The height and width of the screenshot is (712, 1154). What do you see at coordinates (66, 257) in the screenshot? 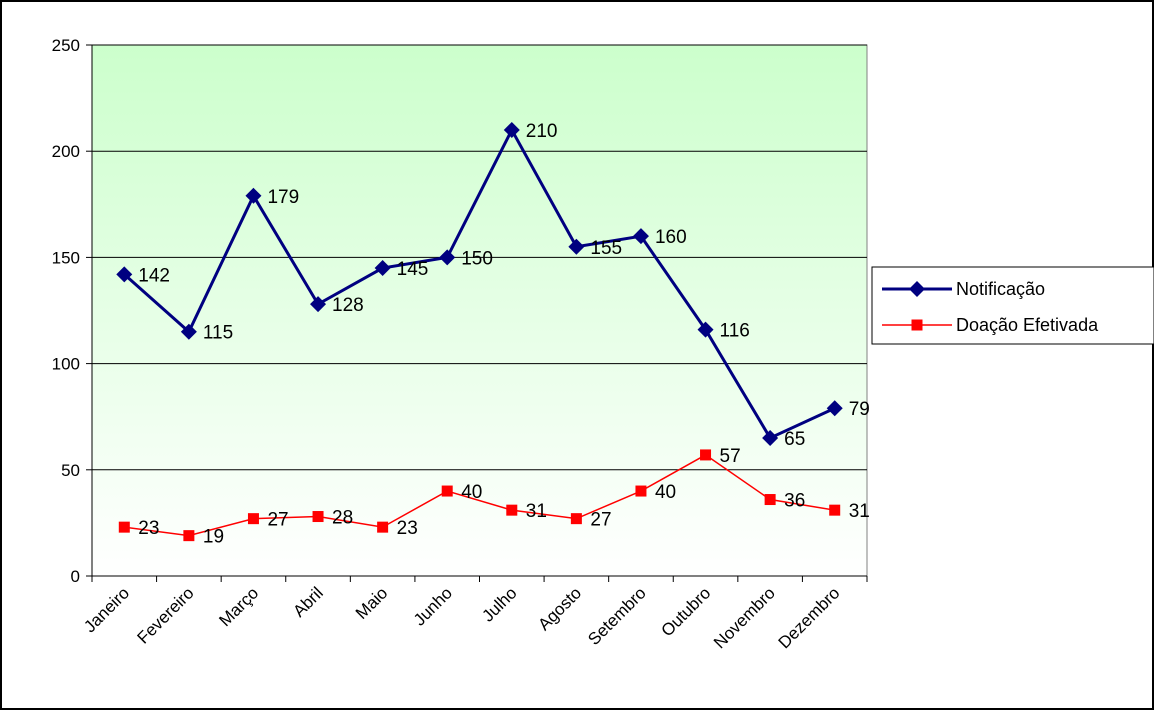
I see `y-tick-label: 150` at bounding box center [66, 257].